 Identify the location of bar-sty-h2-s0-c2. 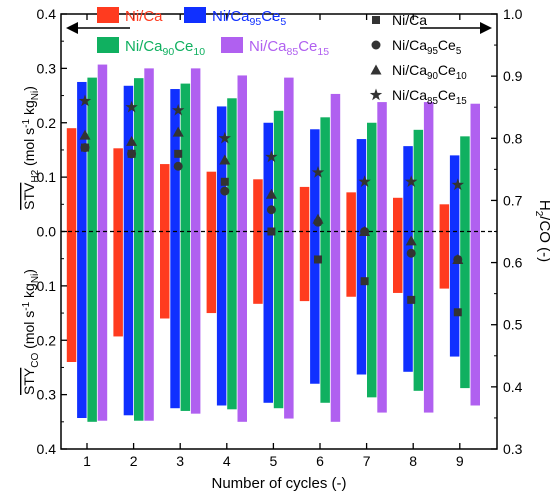
(165, 198).